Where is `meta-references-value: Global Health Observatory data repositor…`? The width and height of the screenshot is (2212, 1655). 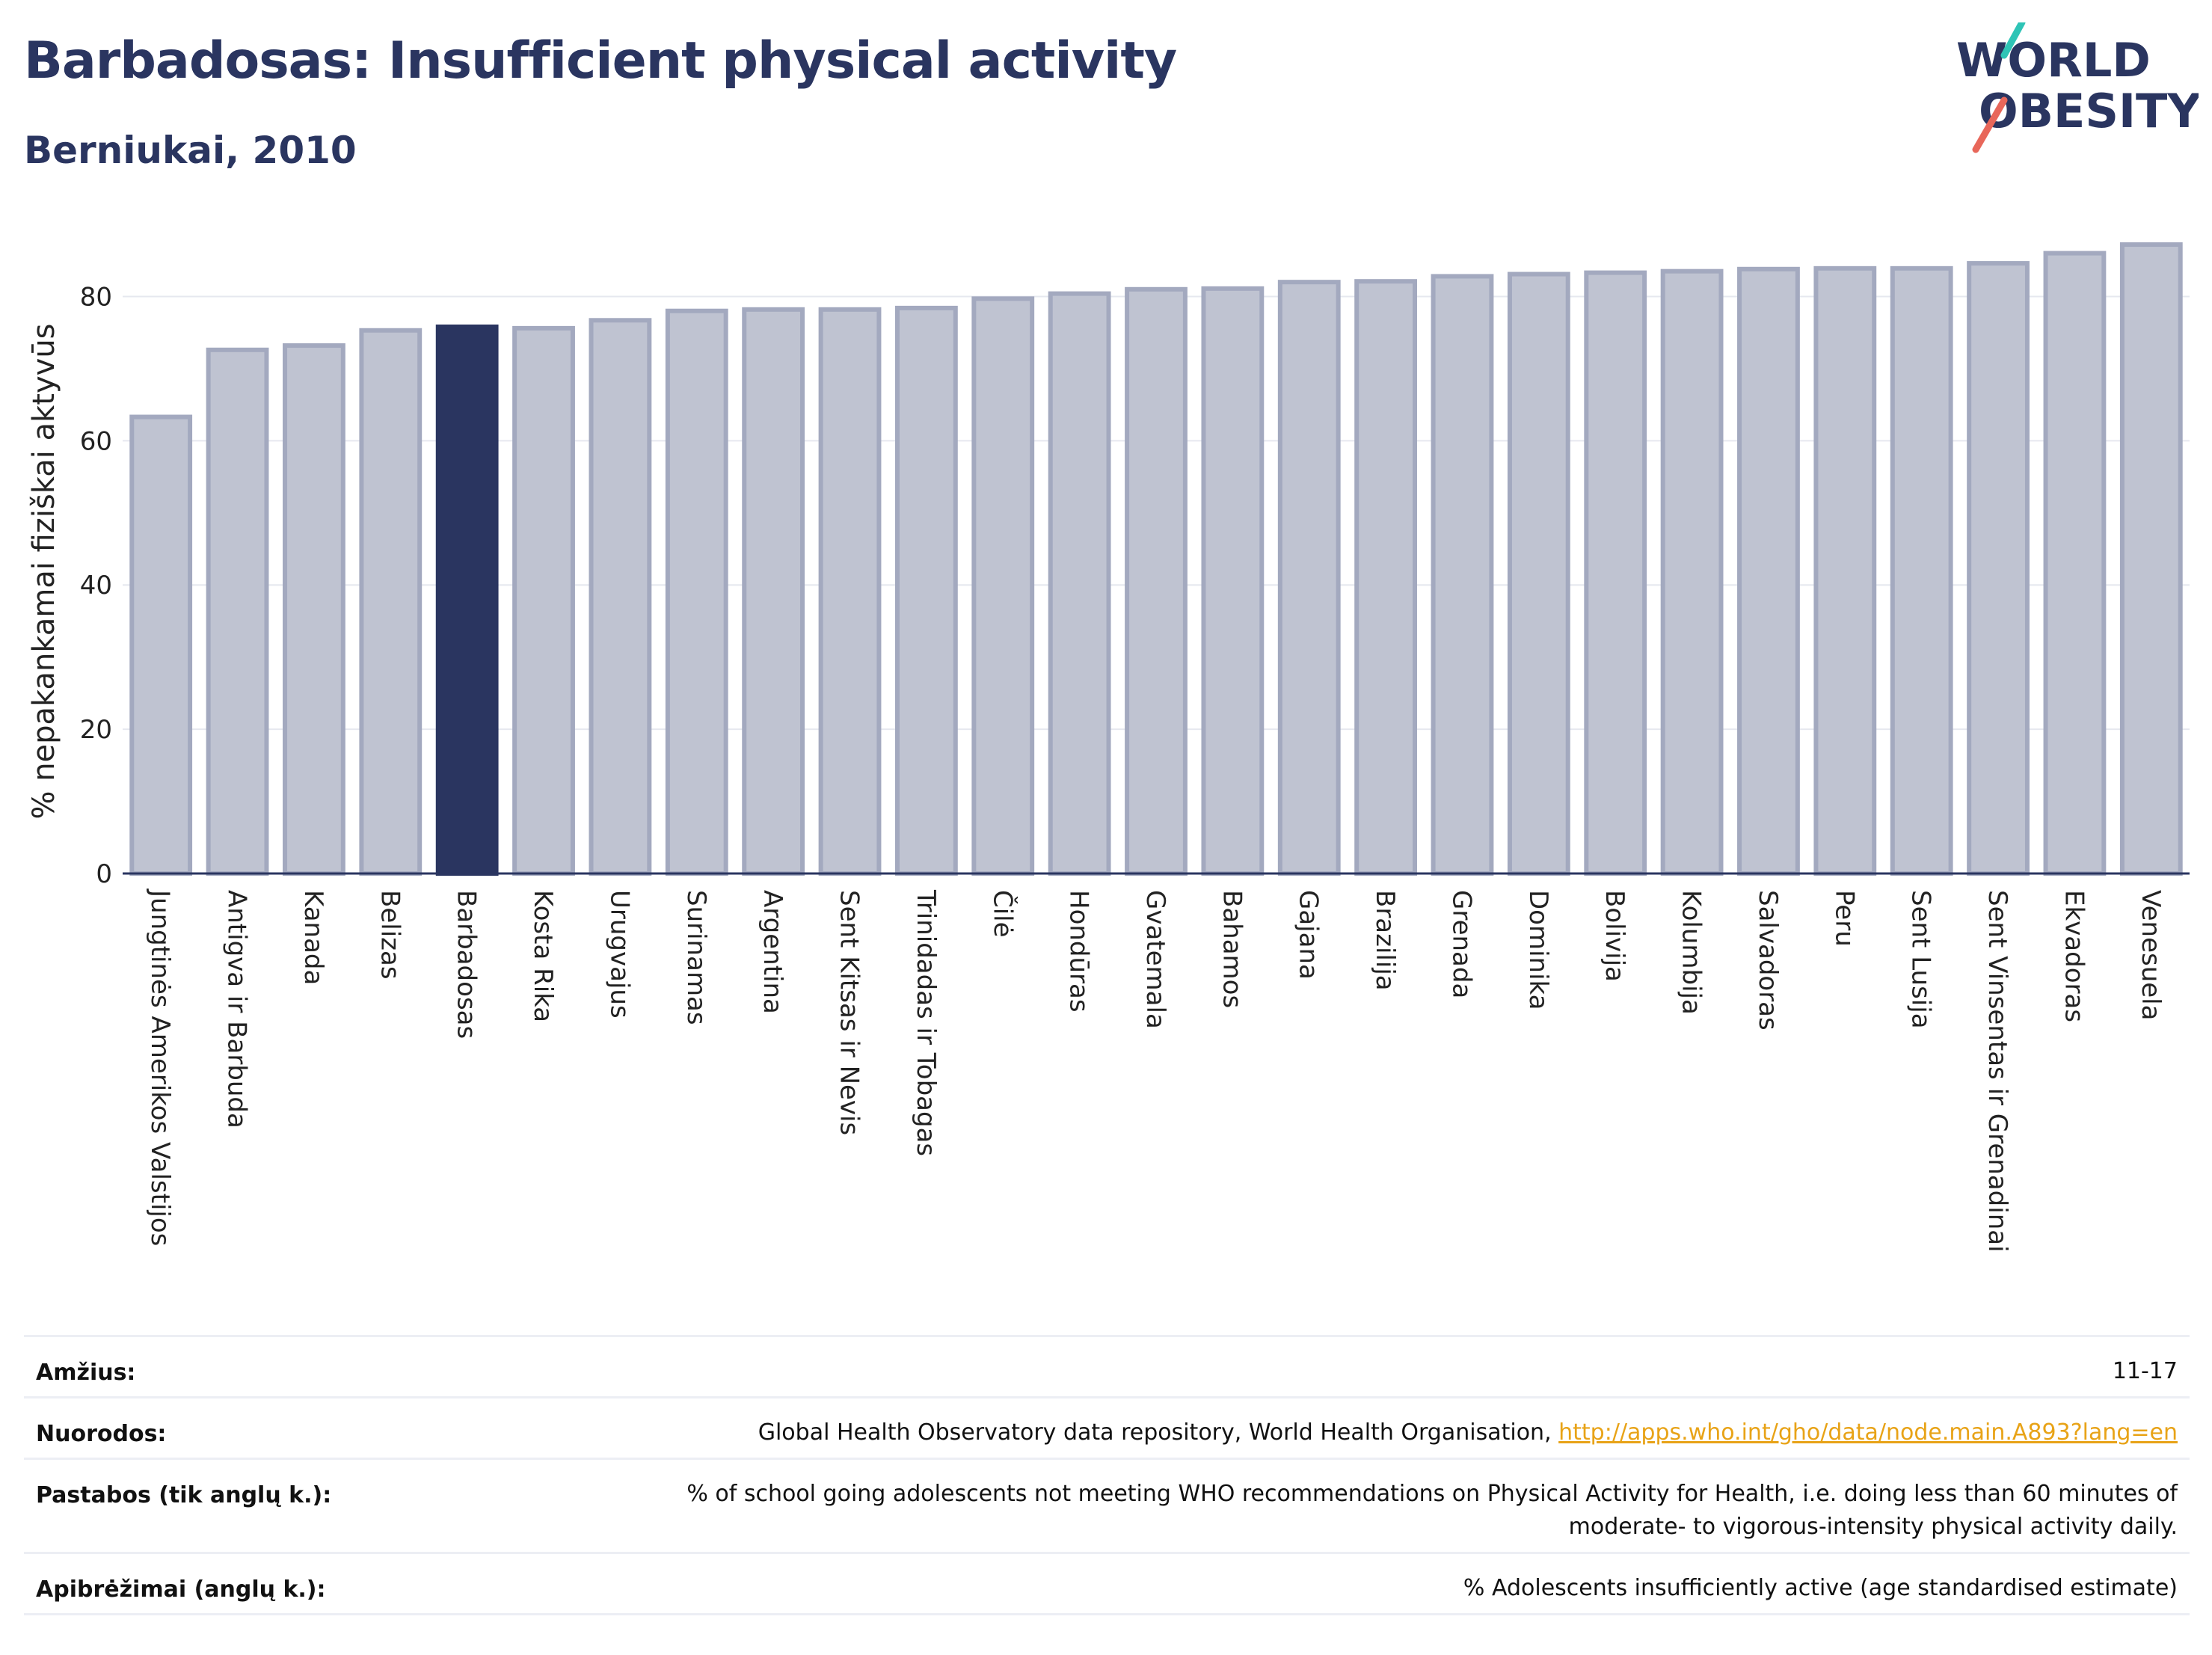 meta-references-value: Global Health Observatory data repositor… is located at coordinates (1468, 1432).